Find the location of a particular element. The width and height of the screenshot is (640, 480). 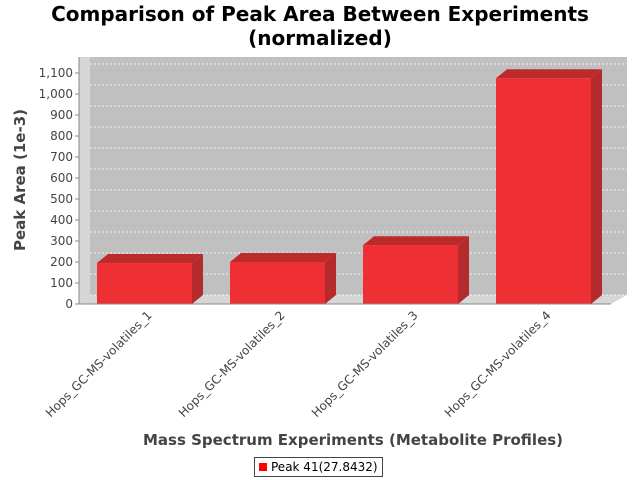

y-tick-label: 700 is located at coordinates (61, 157).